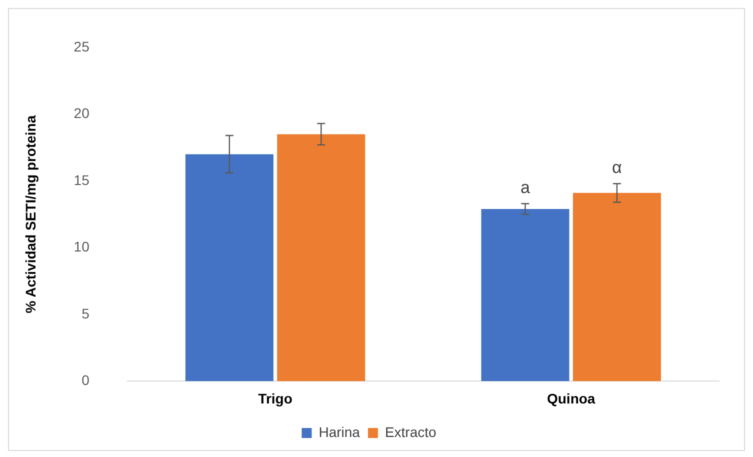  What do you see at coordinates (410, 432) in the screenshot?
I see `legend-label: Extracto` at bounding box center [410, 432].